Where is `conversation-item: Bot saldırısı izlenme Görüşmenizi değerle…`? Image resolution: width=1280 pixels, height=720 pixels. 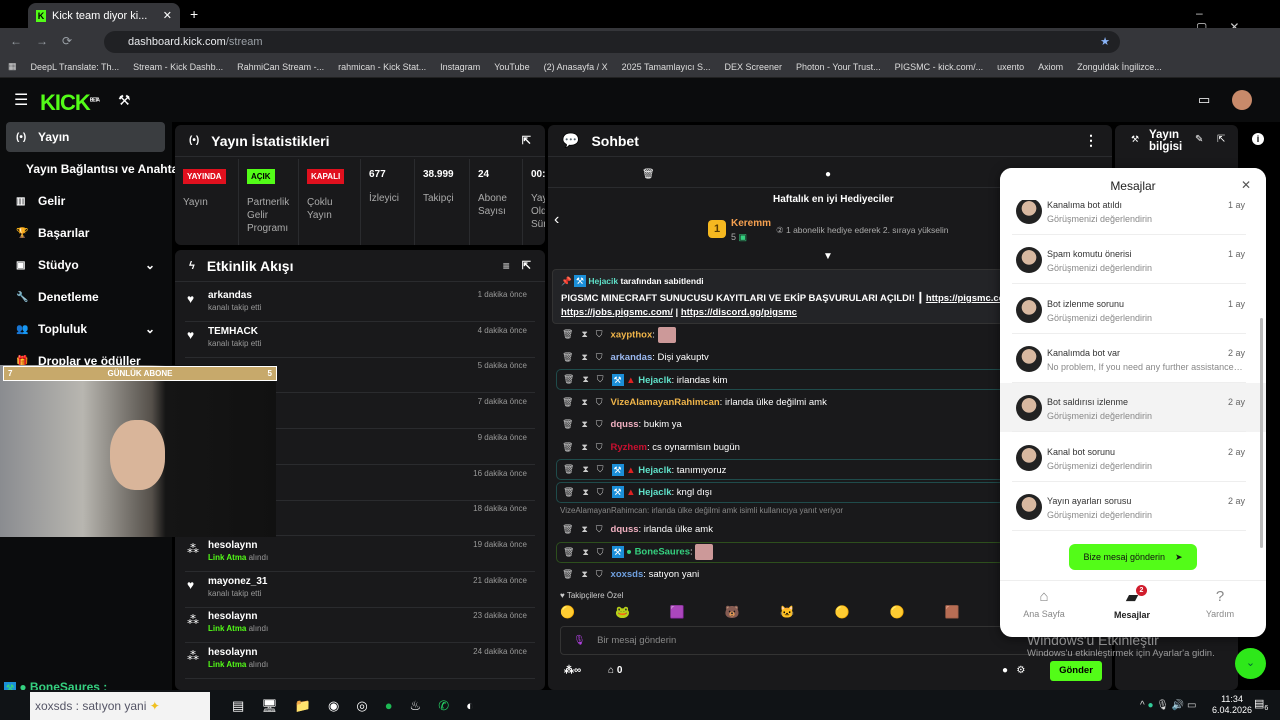 conversation-item: Bot saldırısı izlenme Görüşmenizi değerle… is located at coordinates (1133, 408).